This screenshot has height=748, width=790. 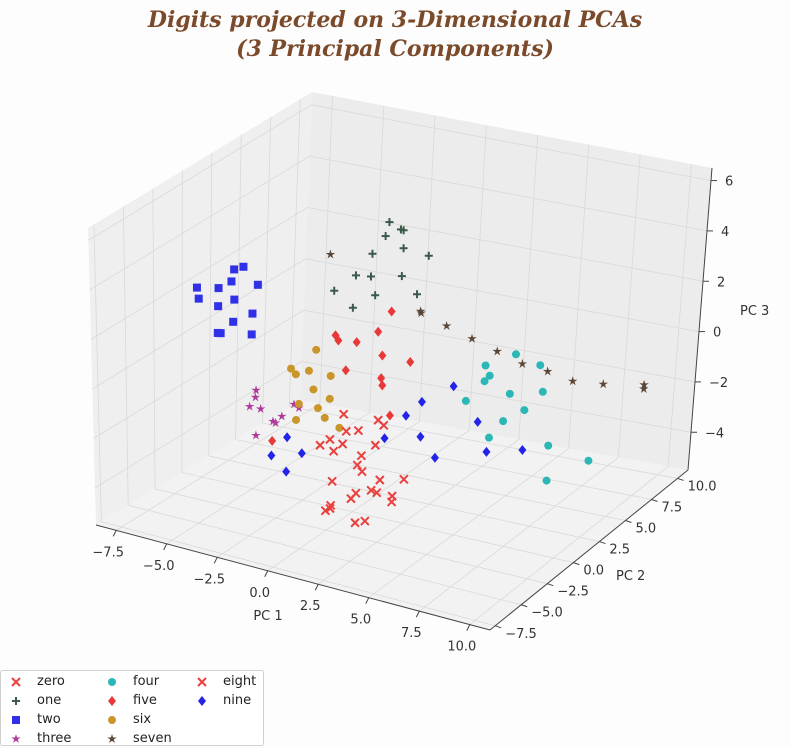 I want to click on legend-label: four, so click(x=146, y=681).